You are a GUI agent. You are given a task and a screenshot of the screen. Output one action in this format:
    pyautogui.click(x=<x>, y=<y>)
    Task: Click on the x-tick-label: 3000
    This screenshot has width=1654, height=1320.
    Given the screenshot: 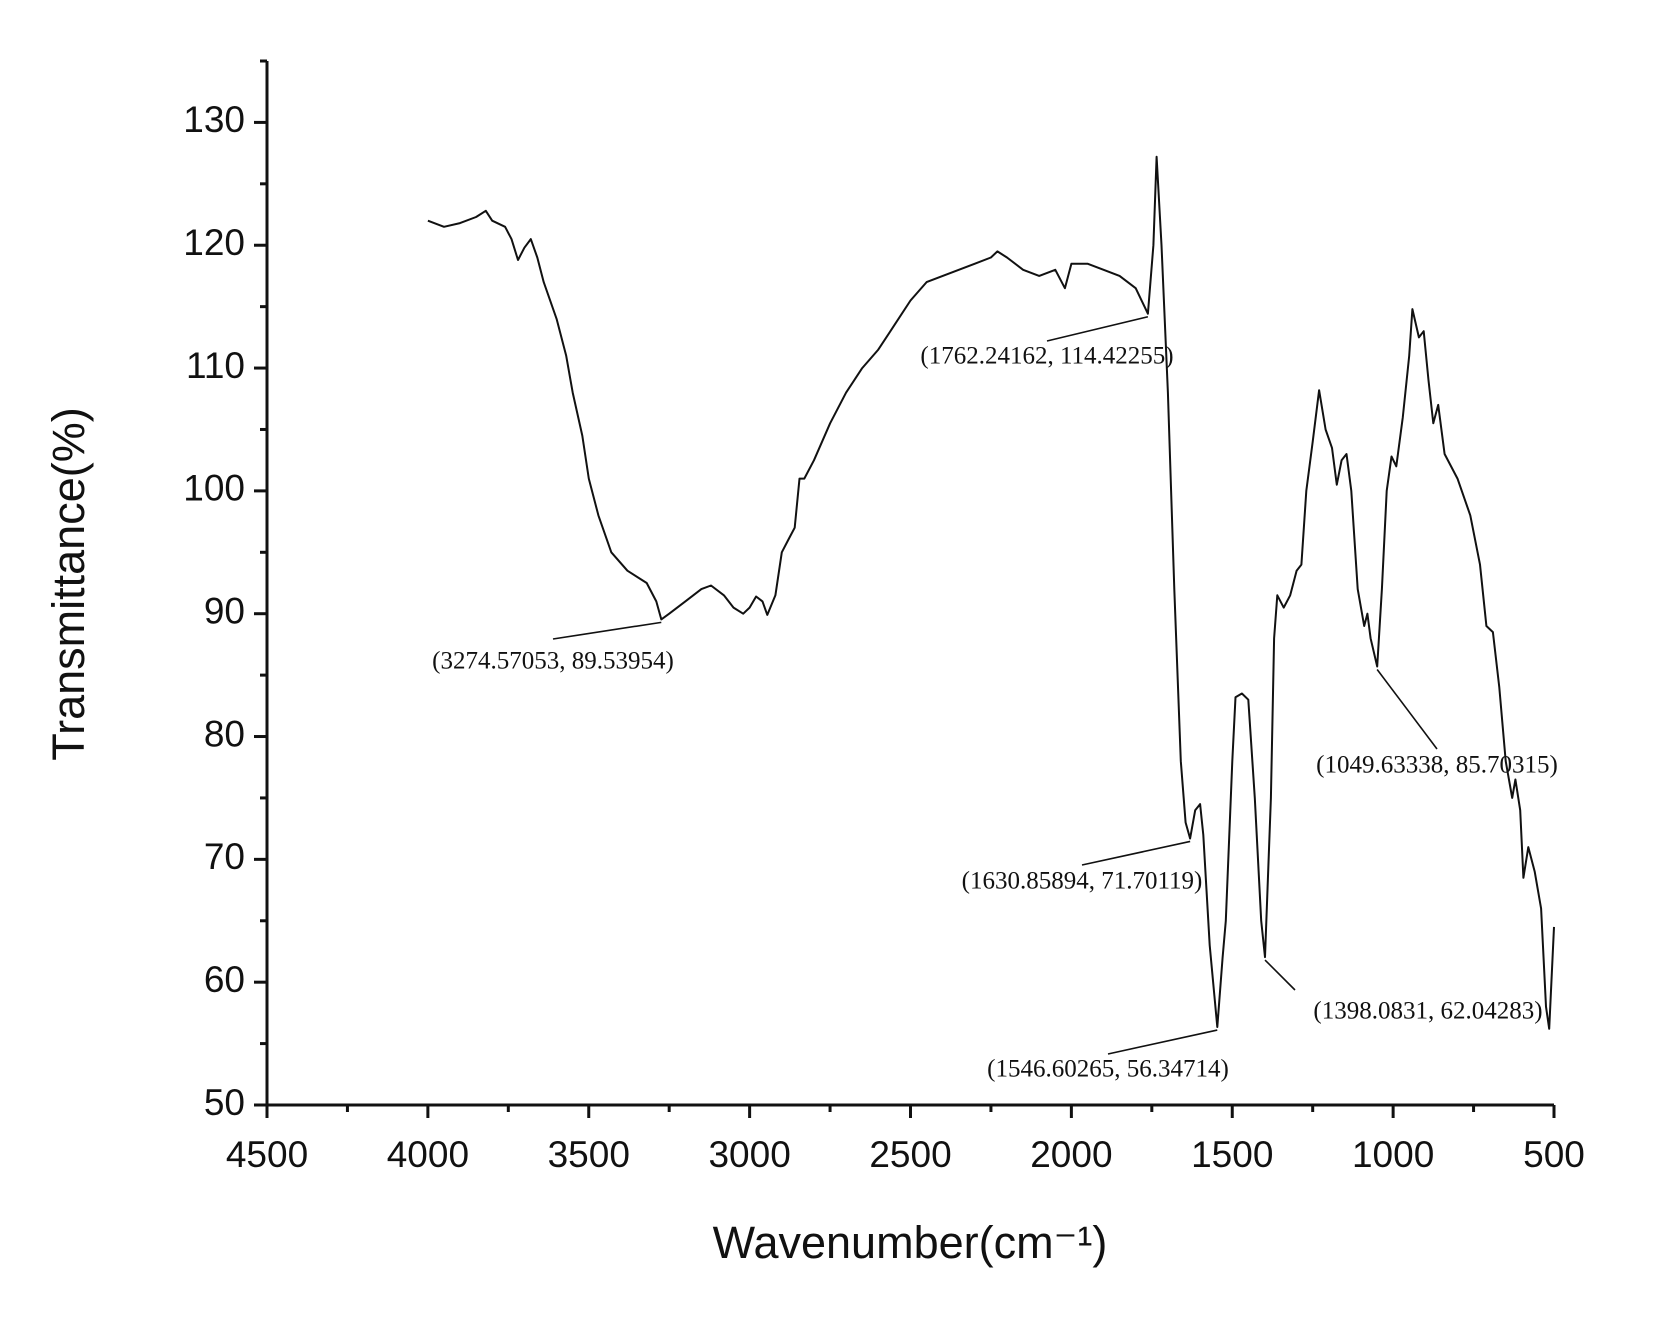 What is the action you would take?
    pyautogui.click(x=749, y=1154)
    